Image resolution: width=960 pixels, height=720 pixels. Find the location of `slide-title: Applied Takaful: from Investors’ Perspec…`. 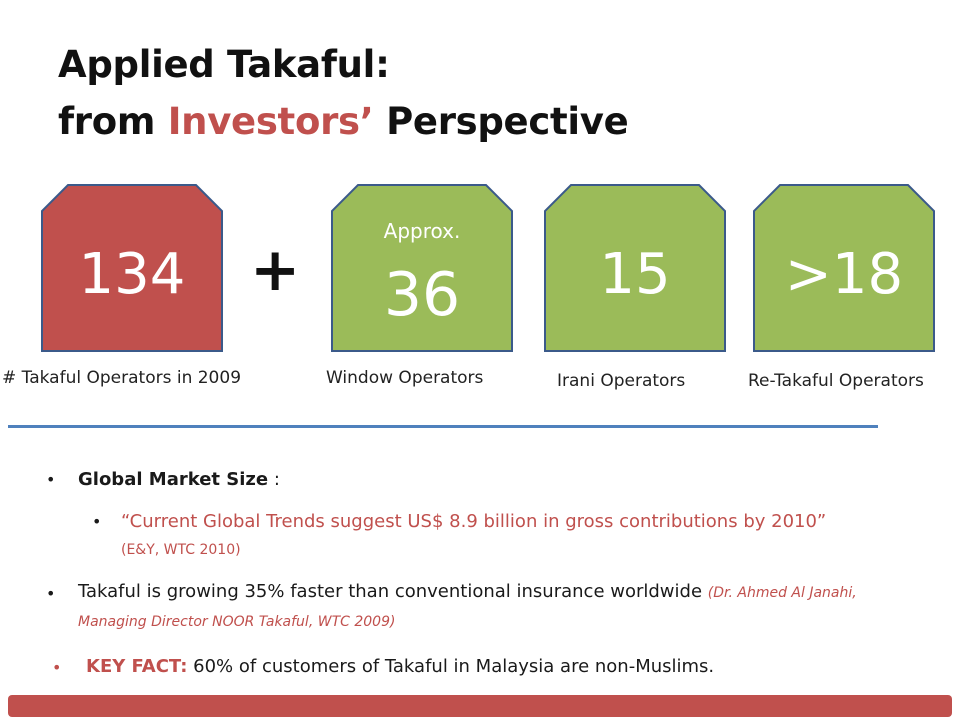

slide-title: Applied Takaful: from Investors’ Perspec… is located at coordinates (343, 93).